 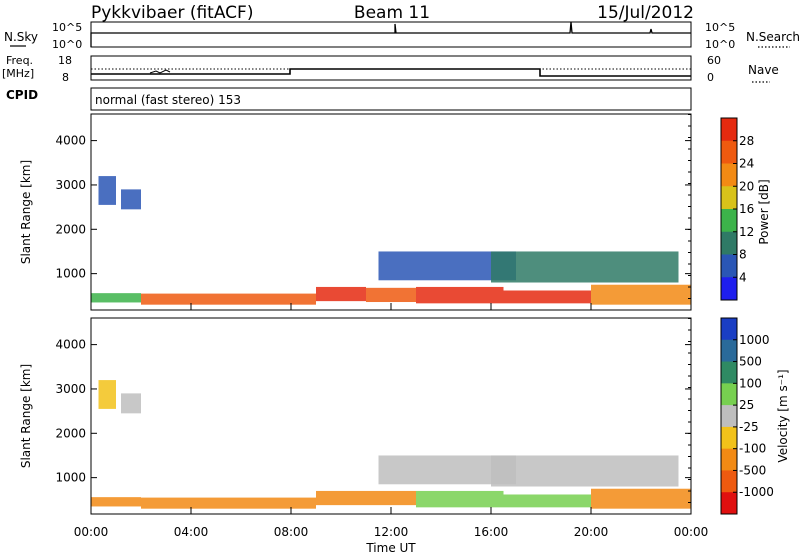 I want to click on nsky-tick-top: 10^5, so click(x=67, y=27).